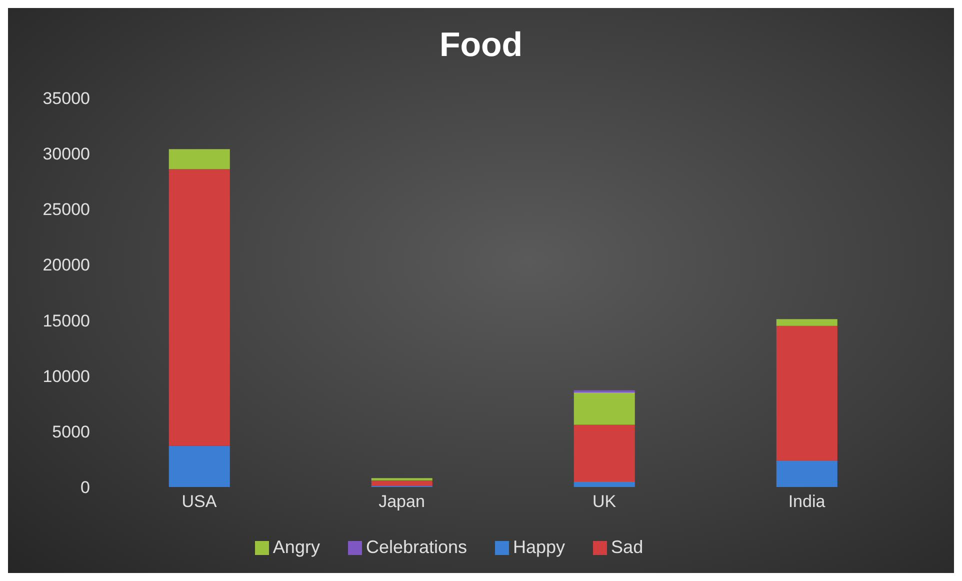  I want to click on chart-title: Food, so click(481, 45).